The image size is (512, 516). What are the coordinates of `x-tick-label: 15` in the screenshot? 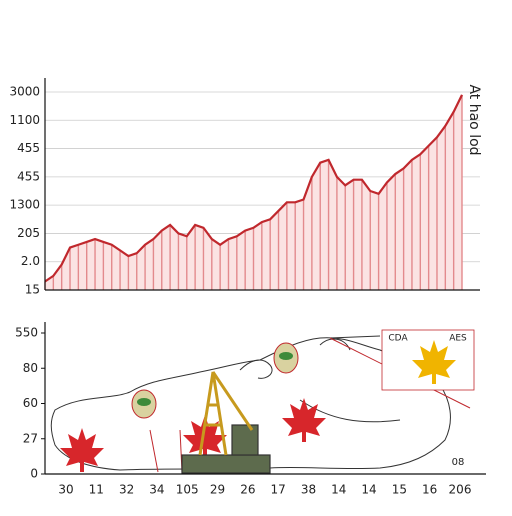 It's located at (399, 490).